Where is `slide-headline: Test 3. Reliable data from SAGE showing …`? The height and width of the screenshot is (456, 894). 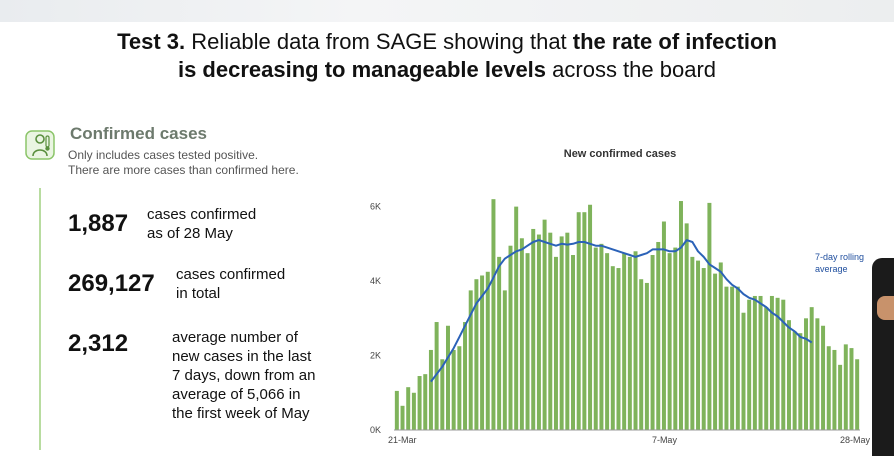 slide-headline: Test 3. Reliable data from SAGE showing … is located at coordinates (447, 56).